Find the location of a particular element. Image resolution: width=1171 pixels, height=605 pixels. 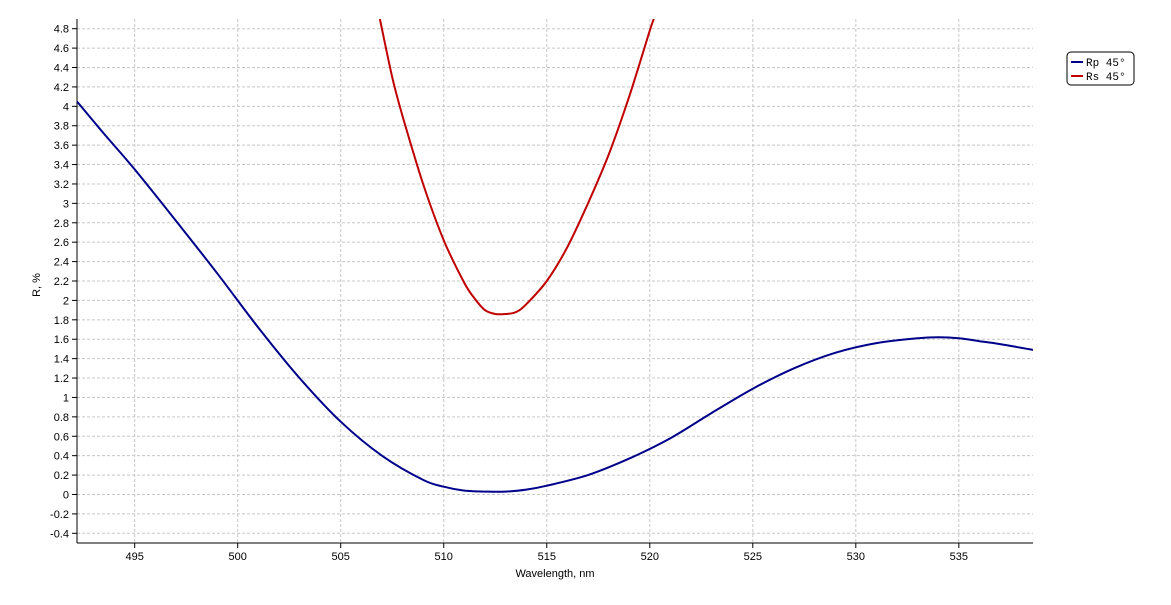

x-tick-label: 525 is located at coordinates (753, 557).